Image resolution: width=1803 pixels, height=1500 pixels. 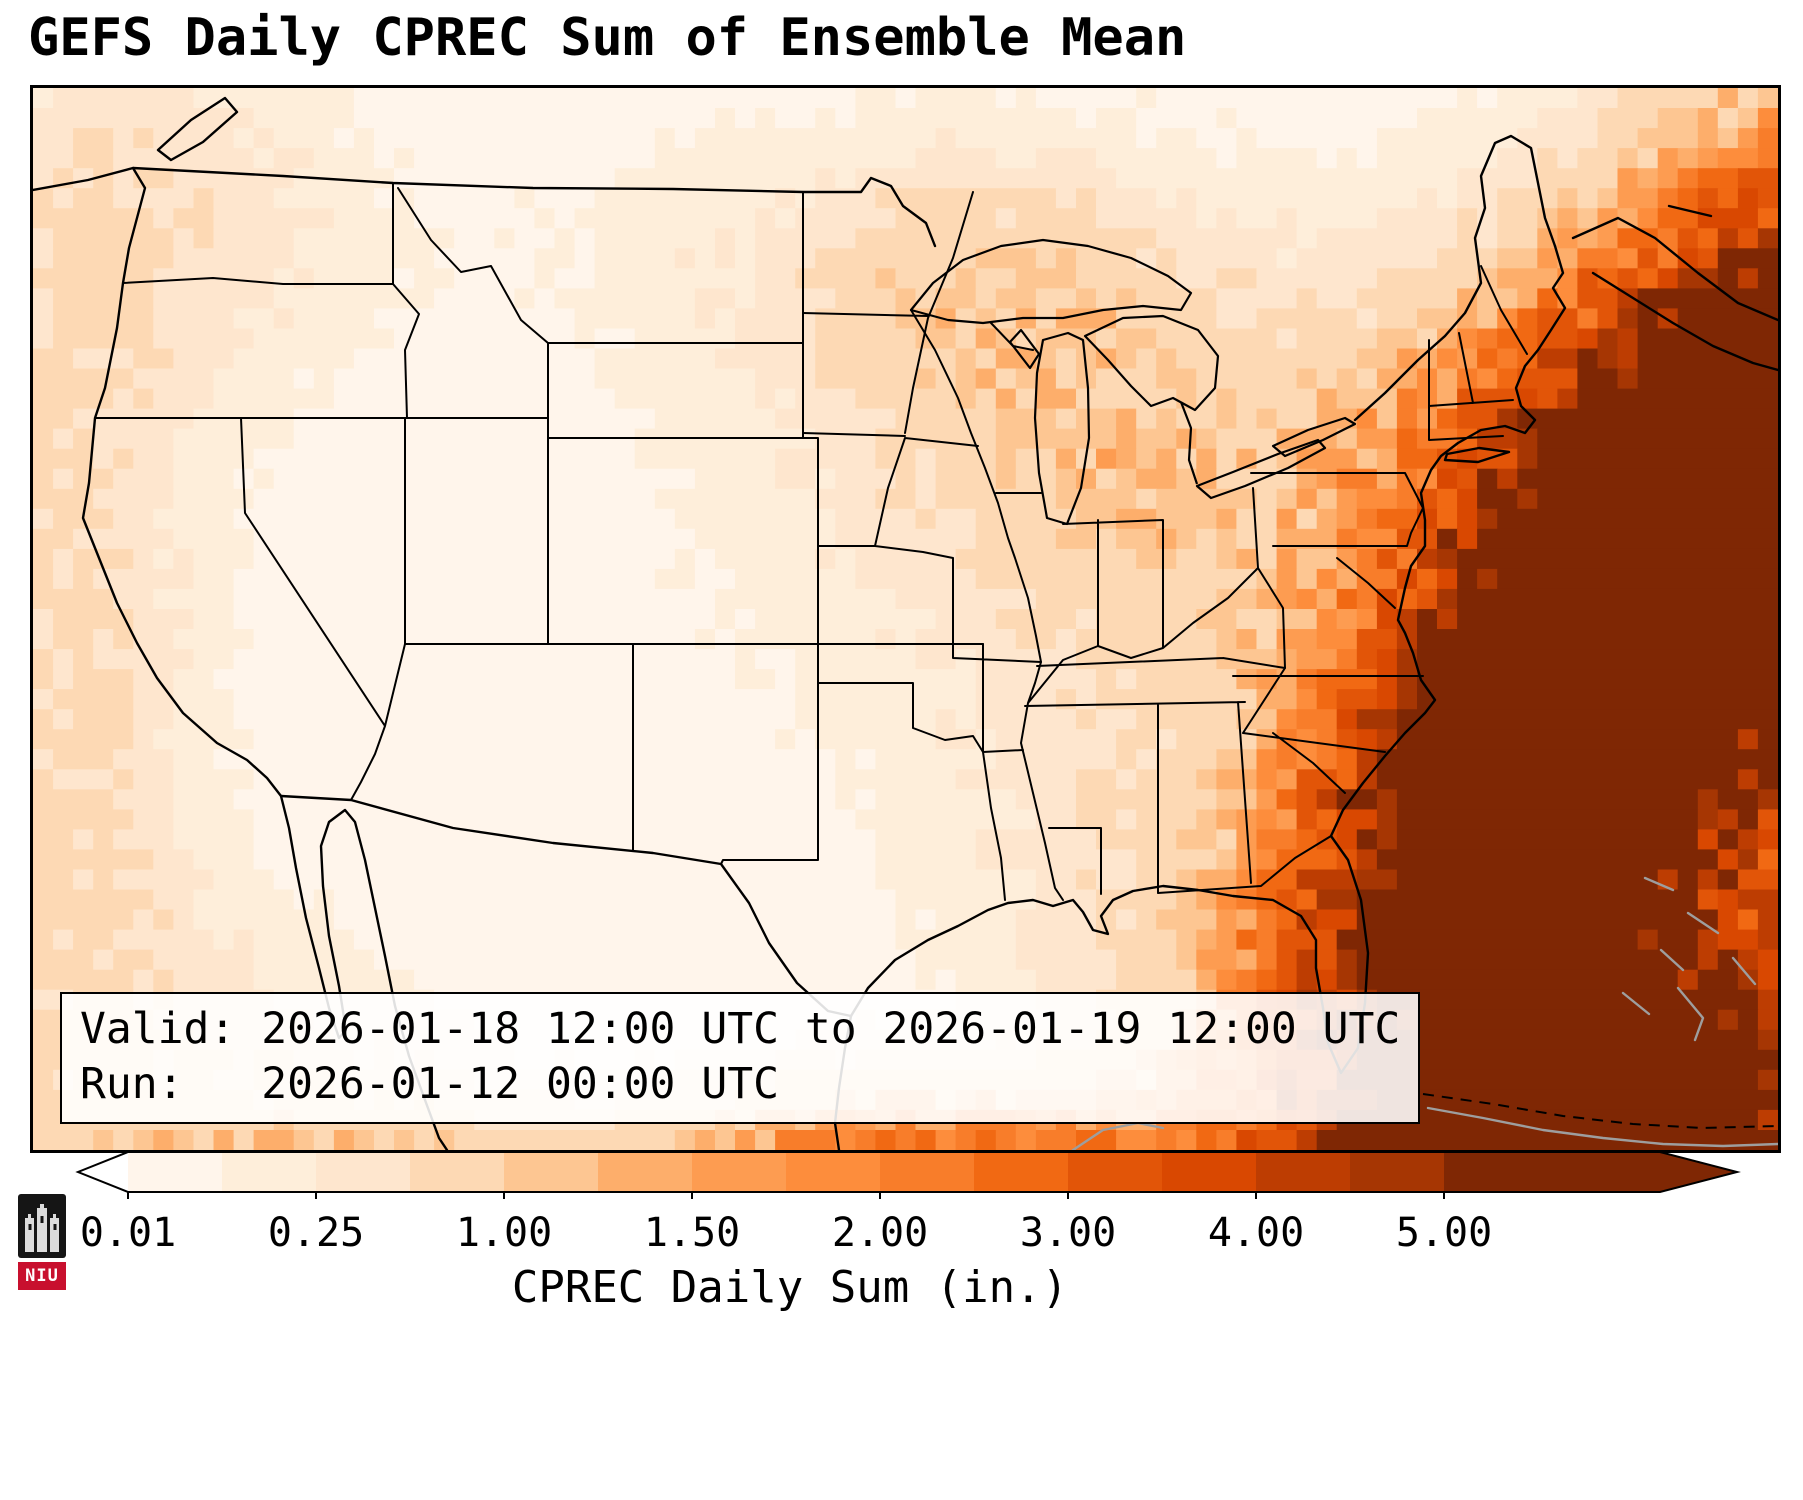 What do you see at coordinates (1380, 471) in the screenshot?
I see `state-borders-east` at bounding box center [1380, 471].